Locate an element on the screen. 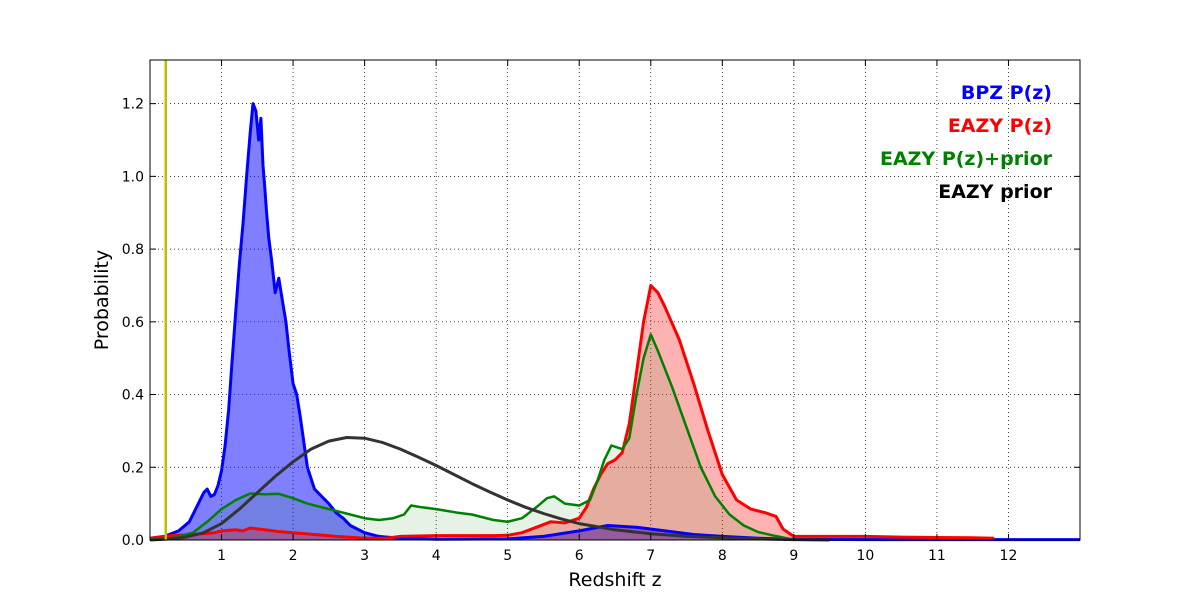 Image resolution: width=1200 pixels, height=600 pixels. legend-entry-1: EAZY P(z) is located at coordinates (1000, 126).